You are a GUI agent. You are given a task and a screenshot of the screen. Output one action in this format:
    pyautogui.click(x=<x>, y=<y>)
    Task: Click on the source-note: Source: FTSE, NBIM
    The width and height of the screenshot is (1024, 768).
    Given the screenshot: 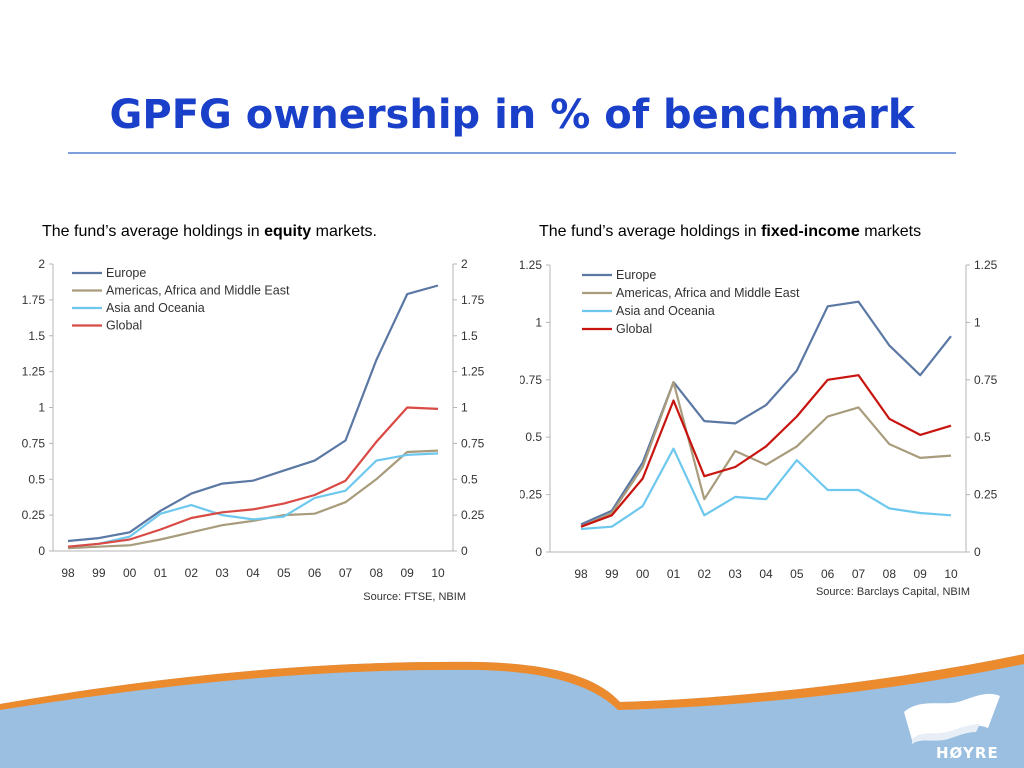 What is the action you would take?
    pyautogui.click(x=414, y=597)
    